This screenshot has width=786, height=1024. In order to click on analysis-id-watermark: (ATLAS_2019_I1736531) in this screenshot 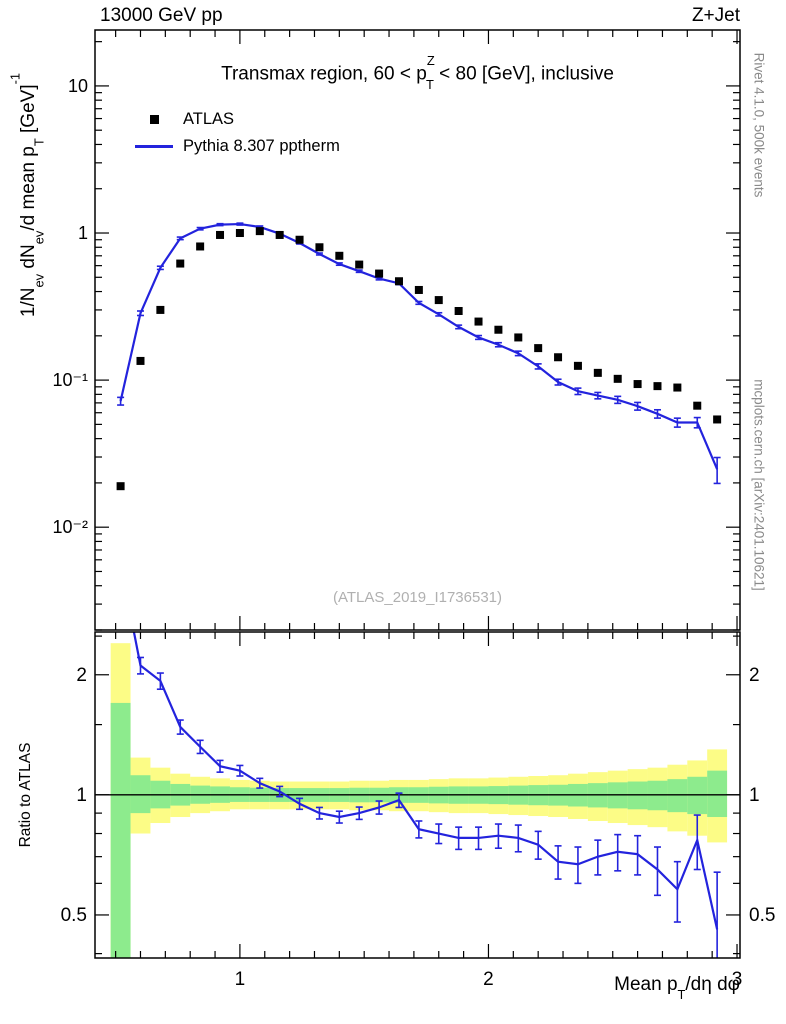, I will do `click(417, 597)`.